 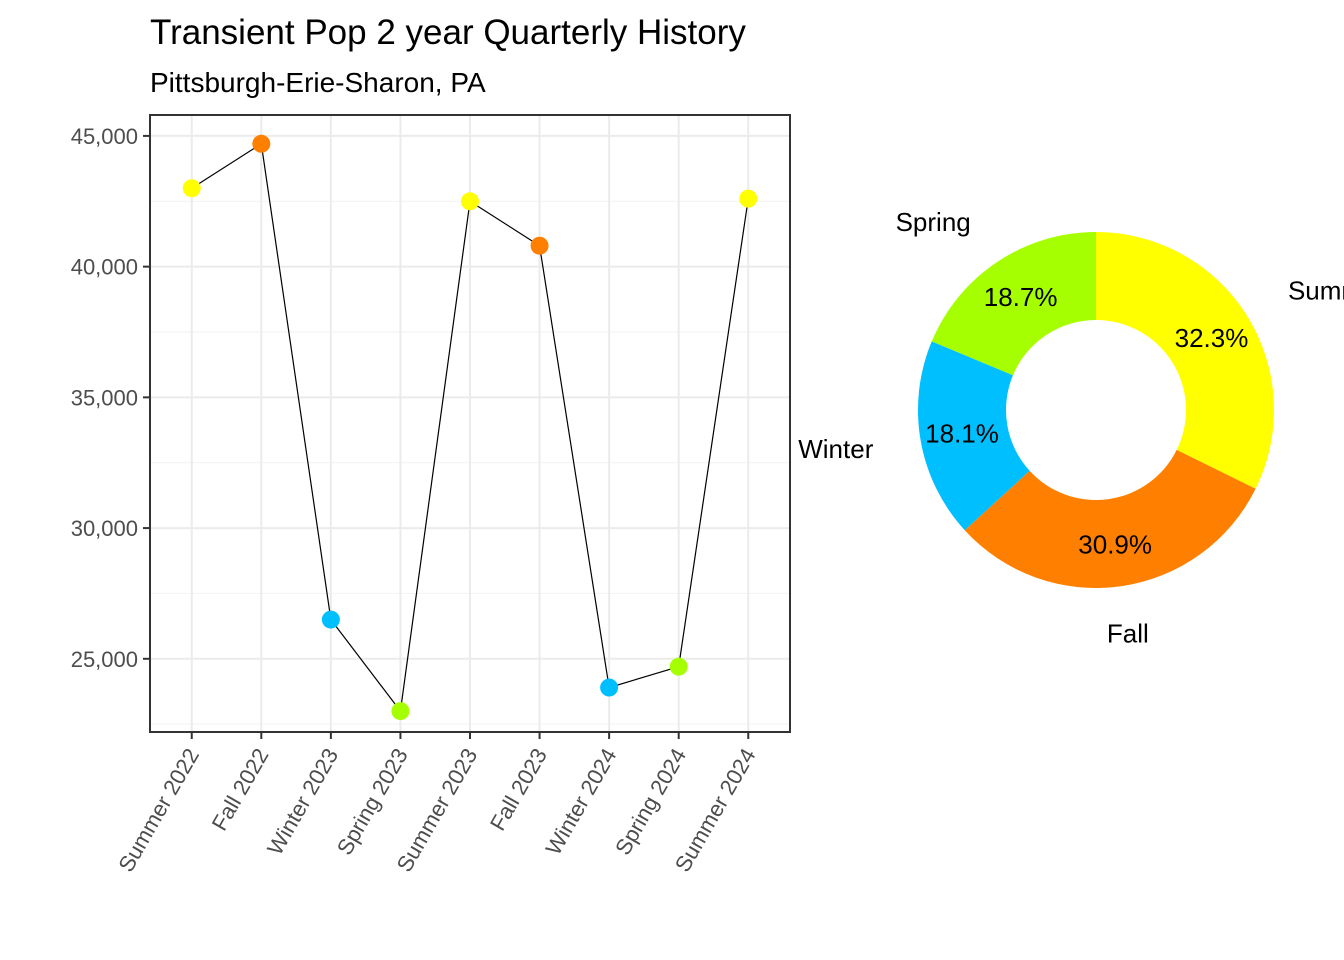 What do you see at coordinates (518, 789) in the screenshot?
I see `x-tick-label: Fall 2023` at bounding box center [518, 789].